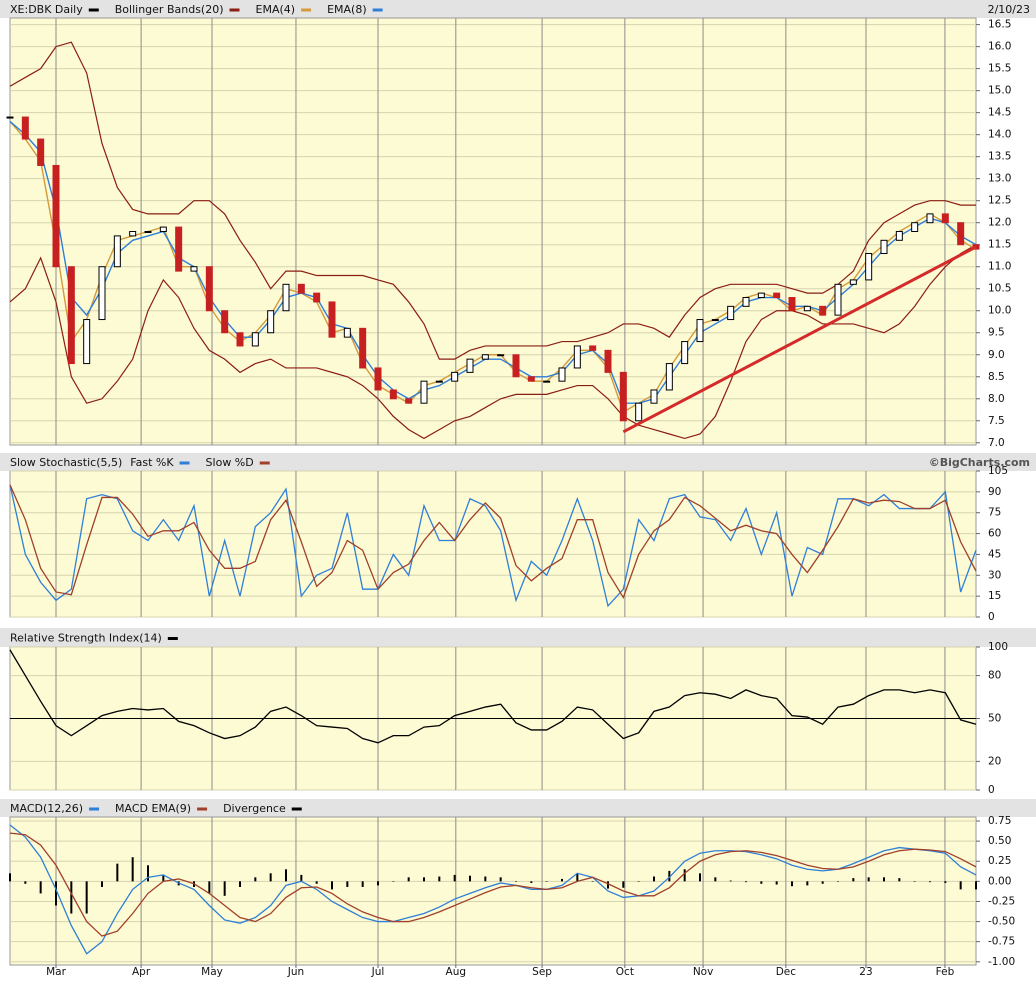 The image size is (1036, 981). What do you see at coordinates (1009, 9) in the screenshot?
I see `date-label: 2/10/23` at bounding box center [1009, 9].